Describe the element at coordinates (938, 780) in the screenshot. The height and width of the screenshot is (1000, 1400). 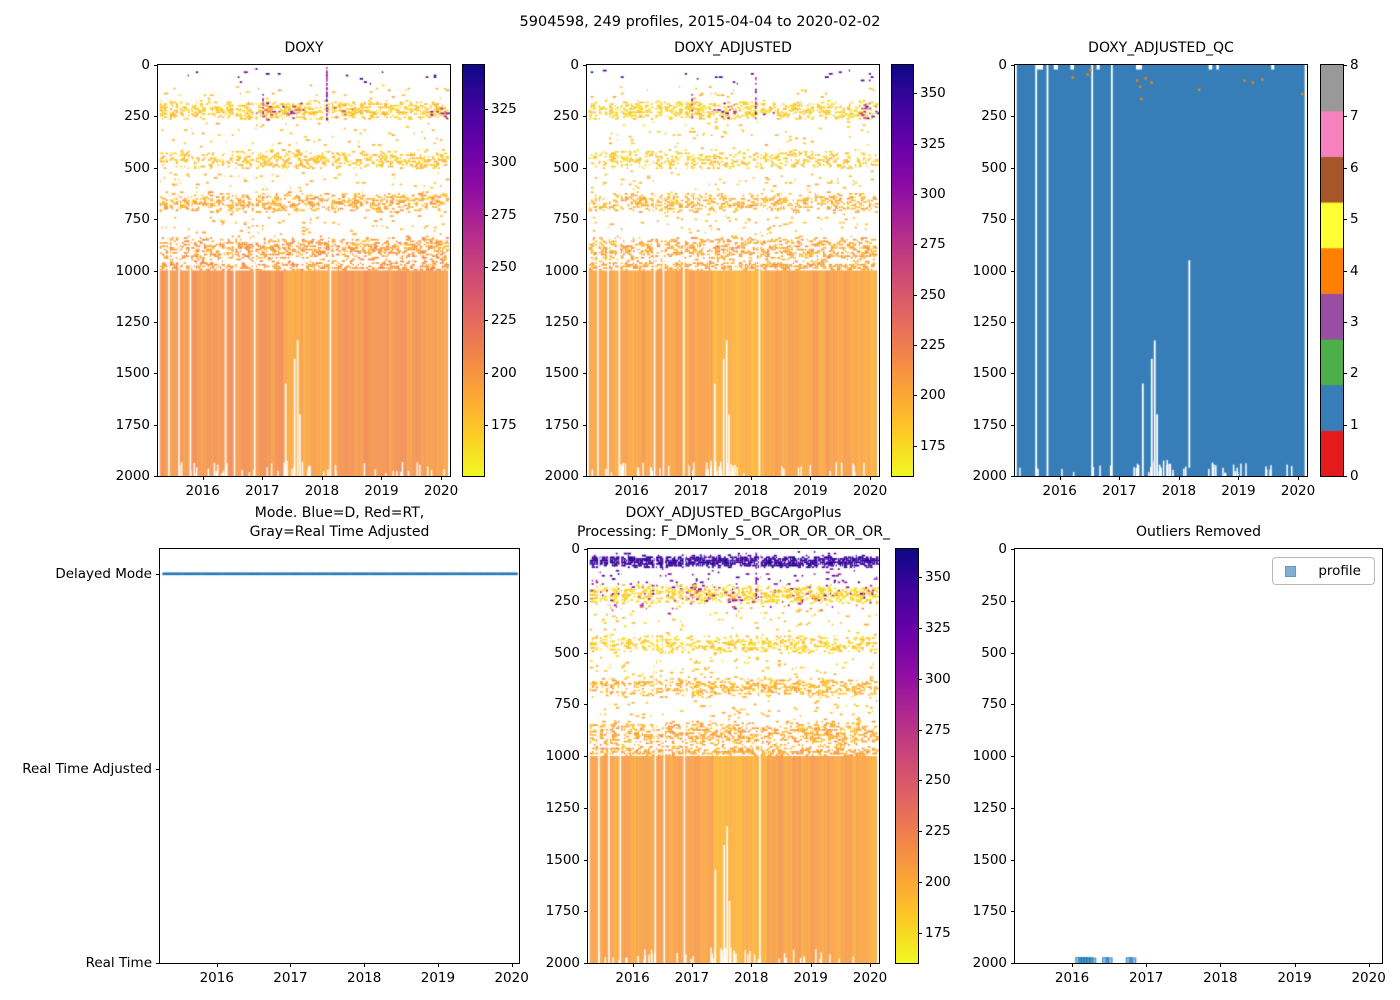
I see `colorbar-tick-label: 250` at that location.